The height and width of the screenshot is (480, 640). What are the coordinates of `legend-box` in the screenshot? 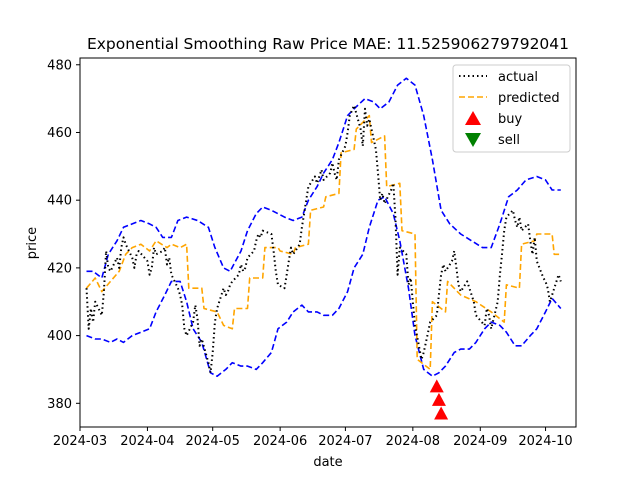 It's located at (511, 108).